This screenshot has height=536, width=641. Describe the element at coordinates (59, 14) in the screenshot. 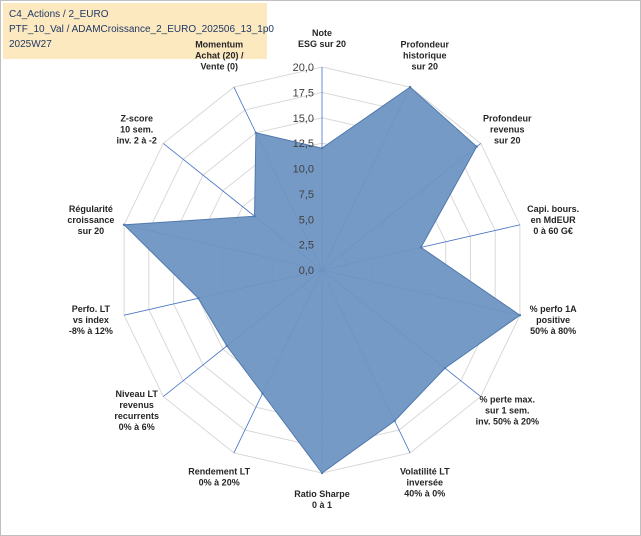

I see `header-line-1: C4_Actions / 2_EURO` at that location.